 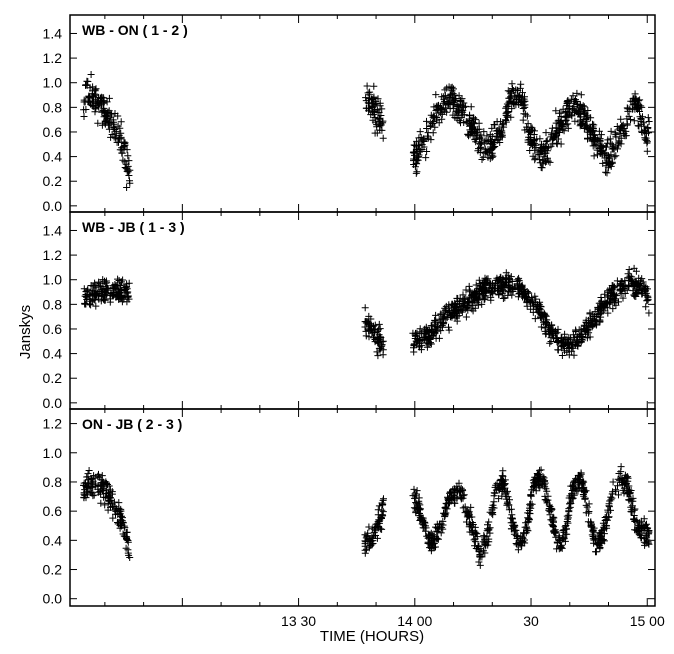 I want to click on x-tick-label: 30, so click(x=531, y=621).